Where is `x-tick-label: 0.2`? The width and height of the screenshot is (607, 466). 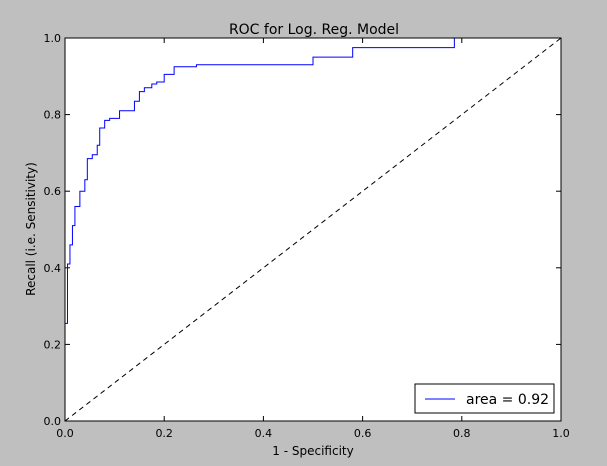 x-tick-label: 0.2 is located at coordinates (164, 433).